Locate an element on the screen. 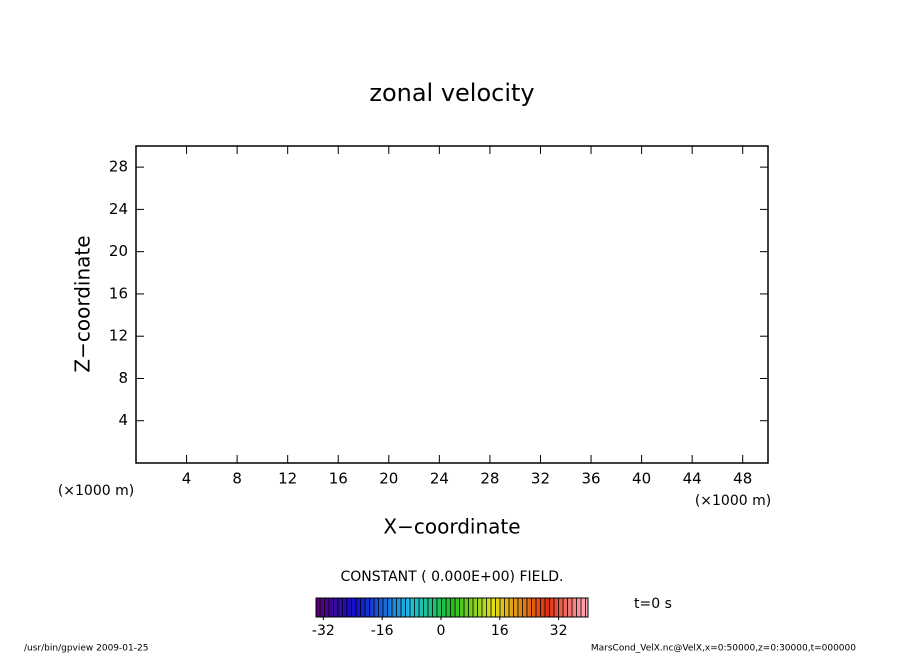 The image size is (904, 654). colorbar-tick-label: 16 is located at coordinates (500, 631).